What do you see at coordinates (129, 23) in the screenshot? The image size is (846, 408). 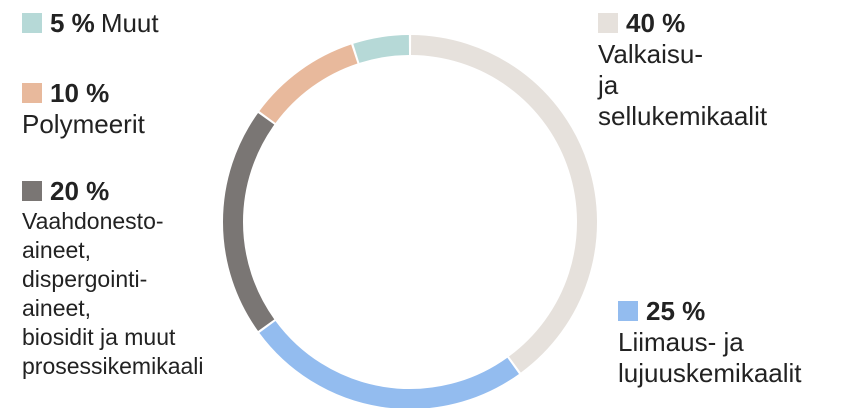 I see `legend-label: Muut` at bounding box center [129, 23].